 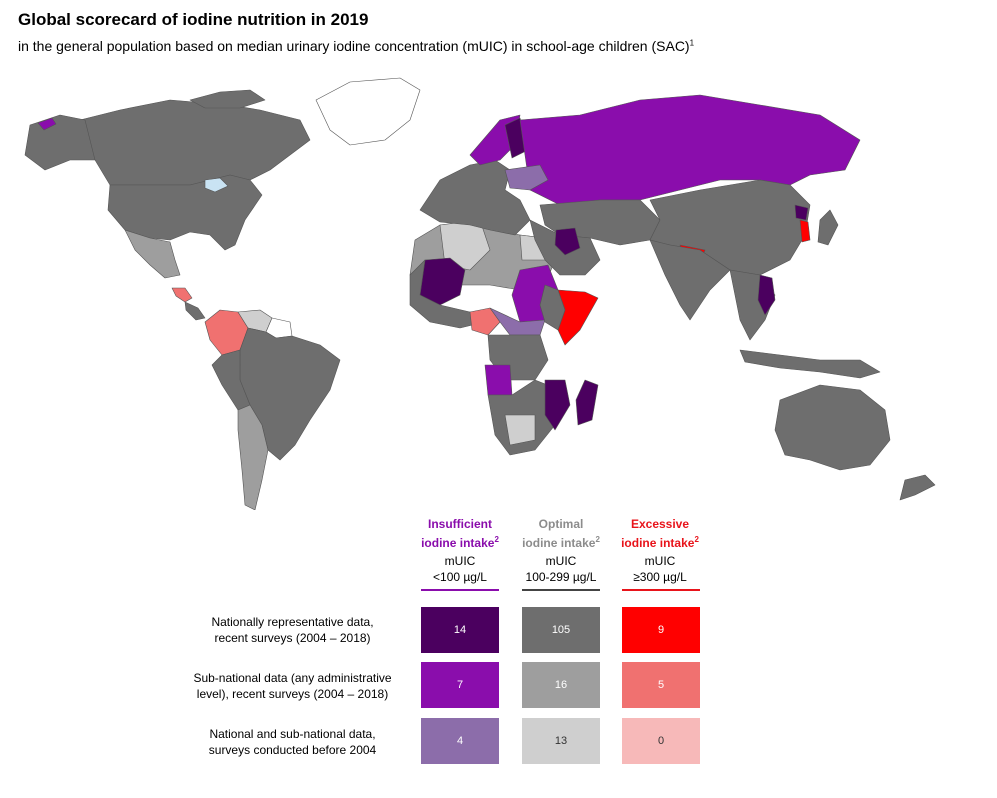 I want to click on region-australia, so click(x=832, y=427).